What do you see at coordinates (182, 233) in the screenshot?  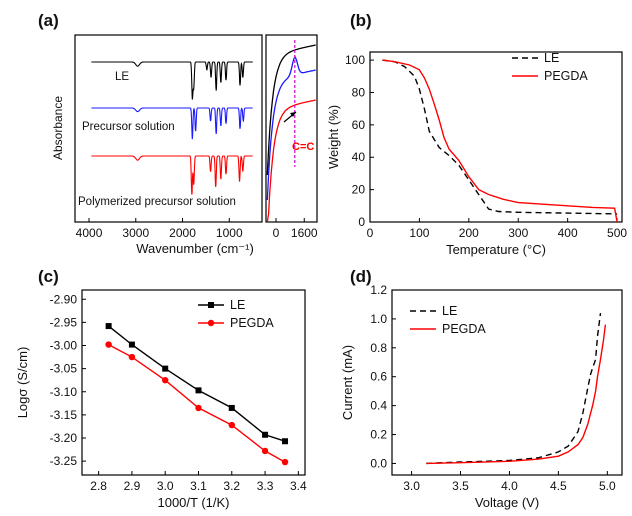 I see `x-tick-label: 2000` at bounding box center [182, 233].